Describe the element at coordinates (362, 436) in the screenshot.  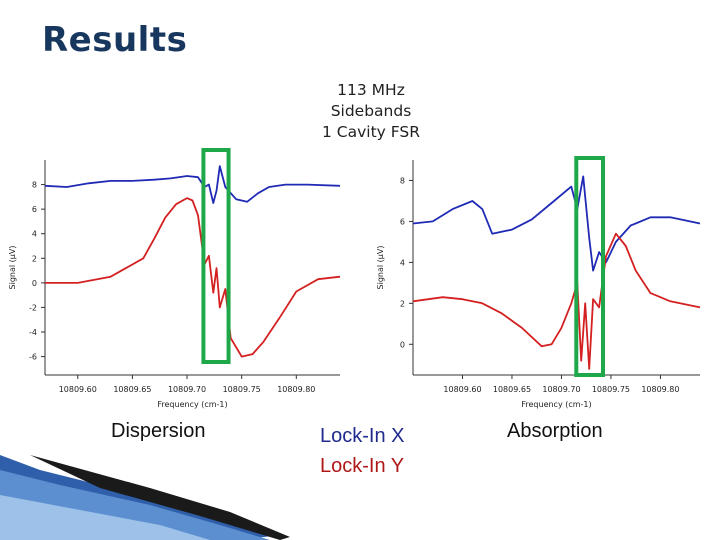
I see `legend-lock-in-x: Lock-In X` at that location.